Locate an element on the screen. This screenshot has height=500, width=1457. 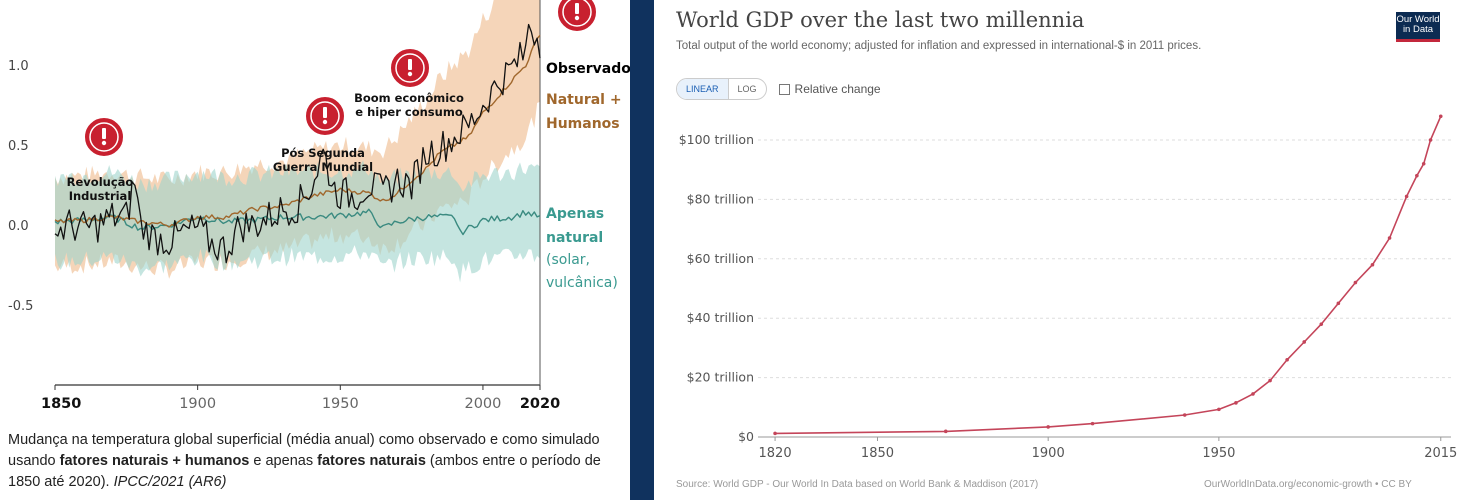
owid-logo: Our World in Data is located at coordinates (1418, 27).